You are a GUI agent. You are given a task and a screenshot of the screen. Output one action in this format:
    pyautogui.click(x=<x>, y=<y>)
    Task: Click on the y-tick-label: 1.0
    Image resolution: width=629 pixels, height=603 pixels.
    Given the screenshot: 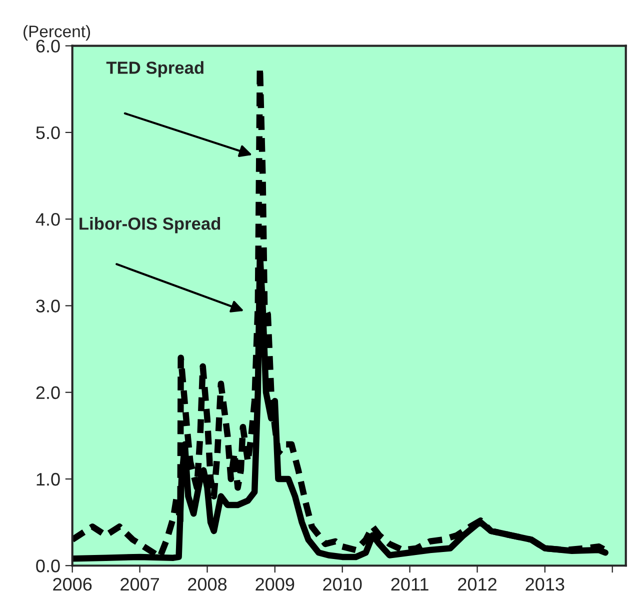 What is the action you would take?
    pyautogui.click(x=48, y=479)
    